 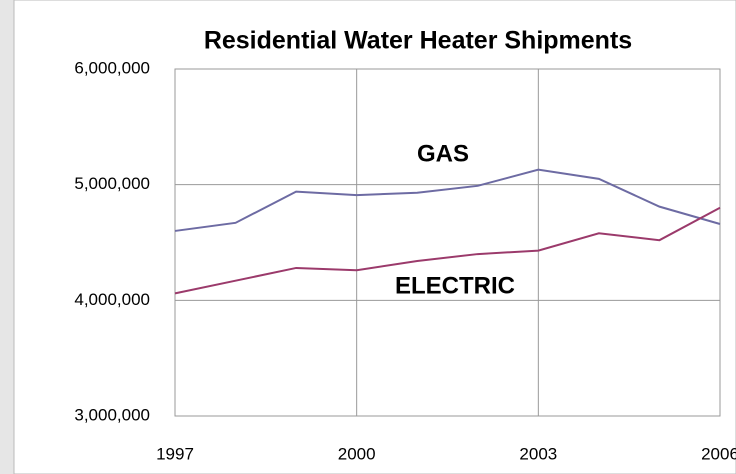 What do you see at coordinates (112, 183) in the screenshot?
I see `y-tick-label: 5,000,000` at bounding box center [112, 183].